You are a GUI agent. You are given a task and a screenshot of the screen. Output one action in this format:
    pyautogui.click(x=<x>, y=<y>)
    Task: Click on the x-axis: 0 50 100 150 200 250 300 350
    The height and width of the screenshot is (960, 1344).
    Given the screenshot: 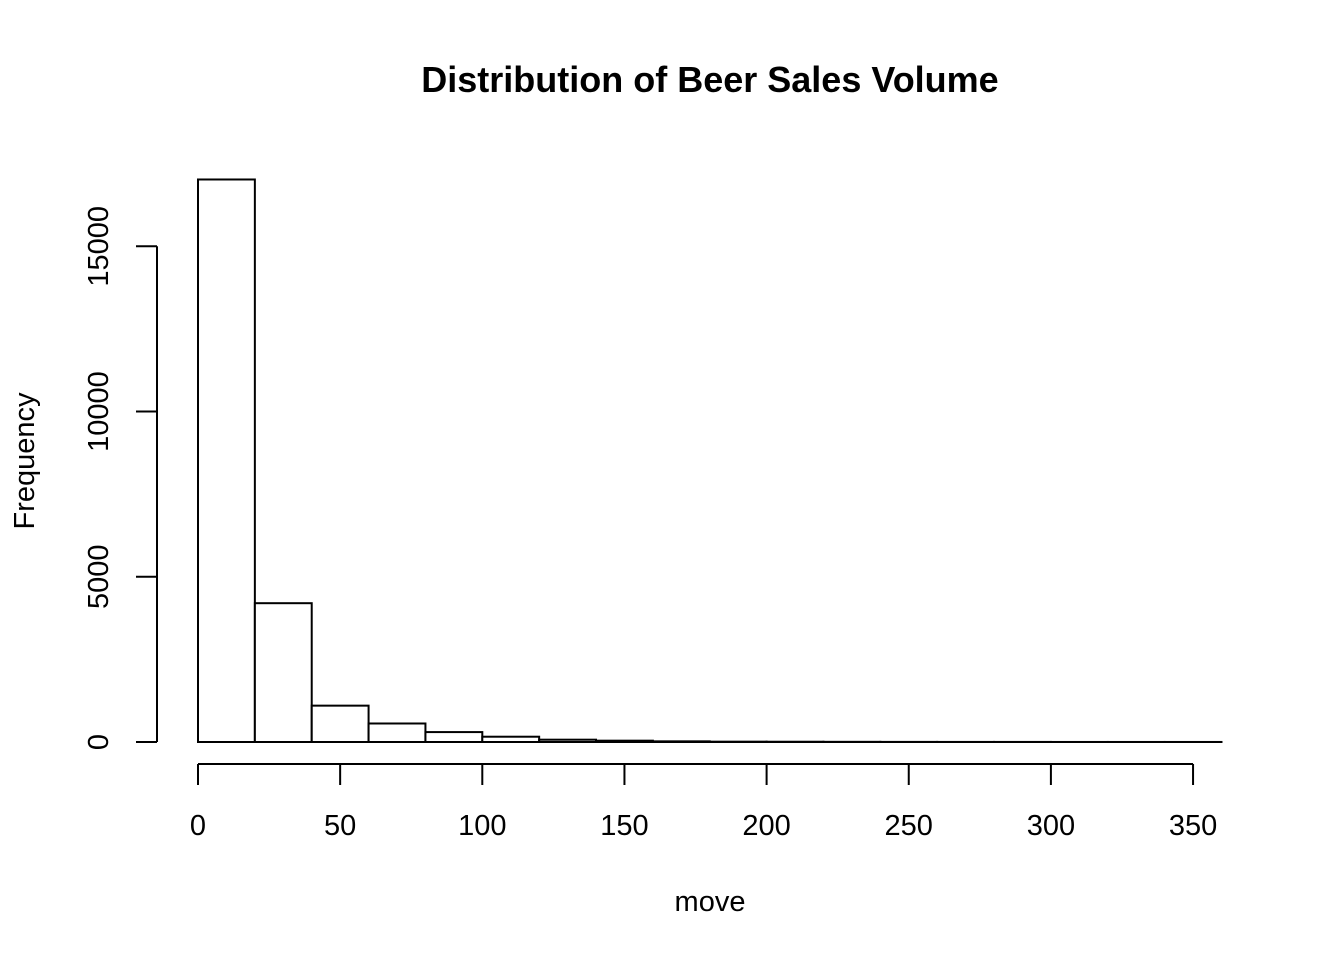 What is the action you would take?
    pyautogui.click(x=703, y=802)
    